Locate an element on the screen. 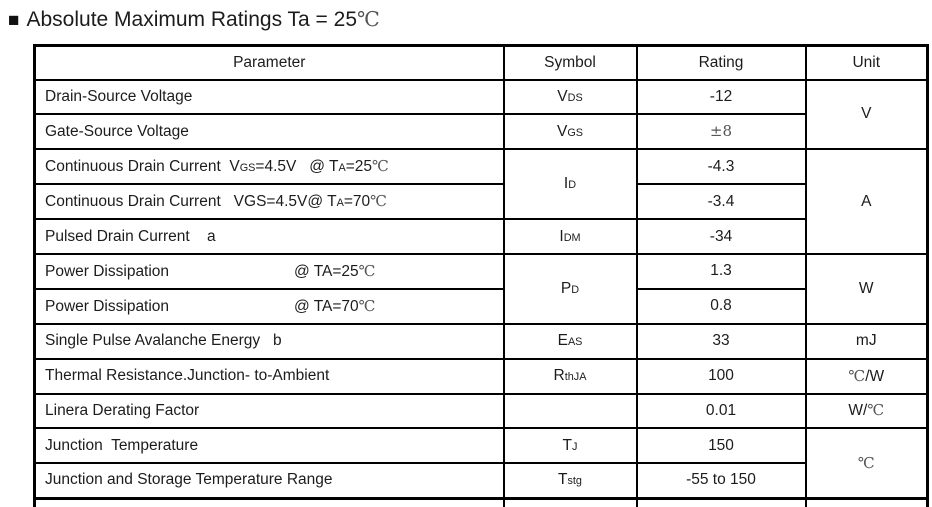 Image resolution: width=932 pixels, height=507 pixels. unit-mj: mJ is located at coordinates (866, 341).